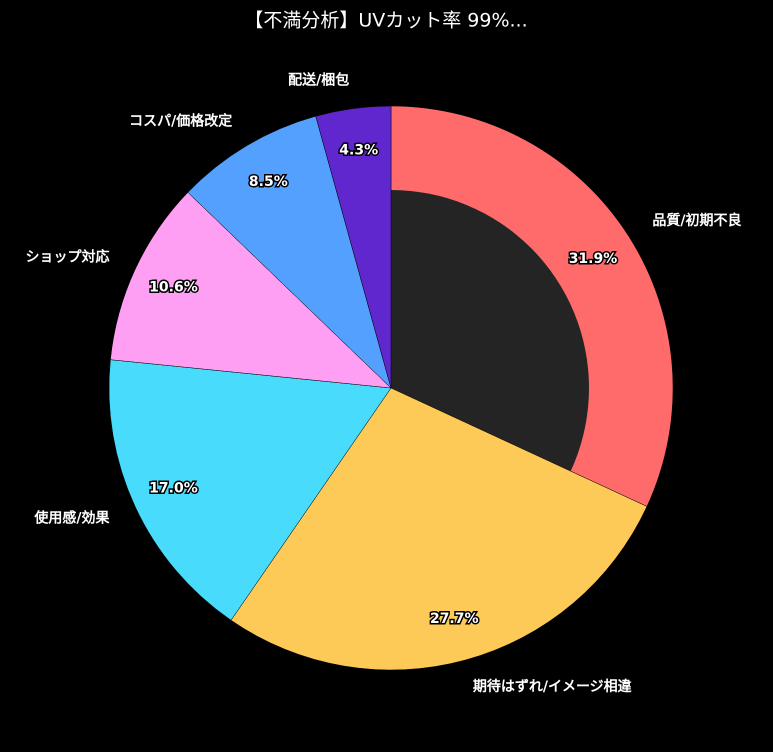 The width and height of the screenshot is (773, 752). Describe the element at coordinates (358, 150) in the screenshot. I see `value-label: 4.3%` at that location.